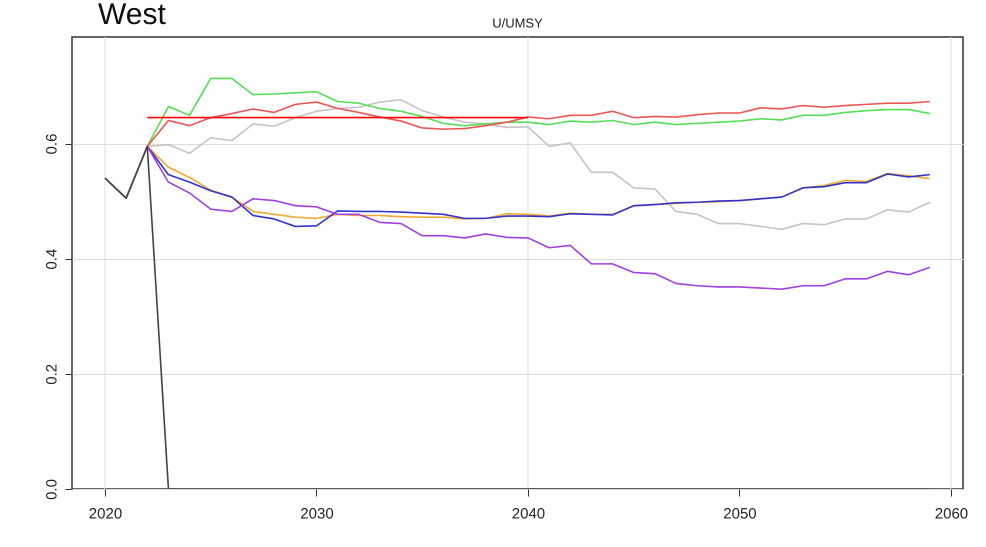 The width and height of the screenshot is (986, 547). I want to click on x-tick-label: 2060, so click(951, 514).